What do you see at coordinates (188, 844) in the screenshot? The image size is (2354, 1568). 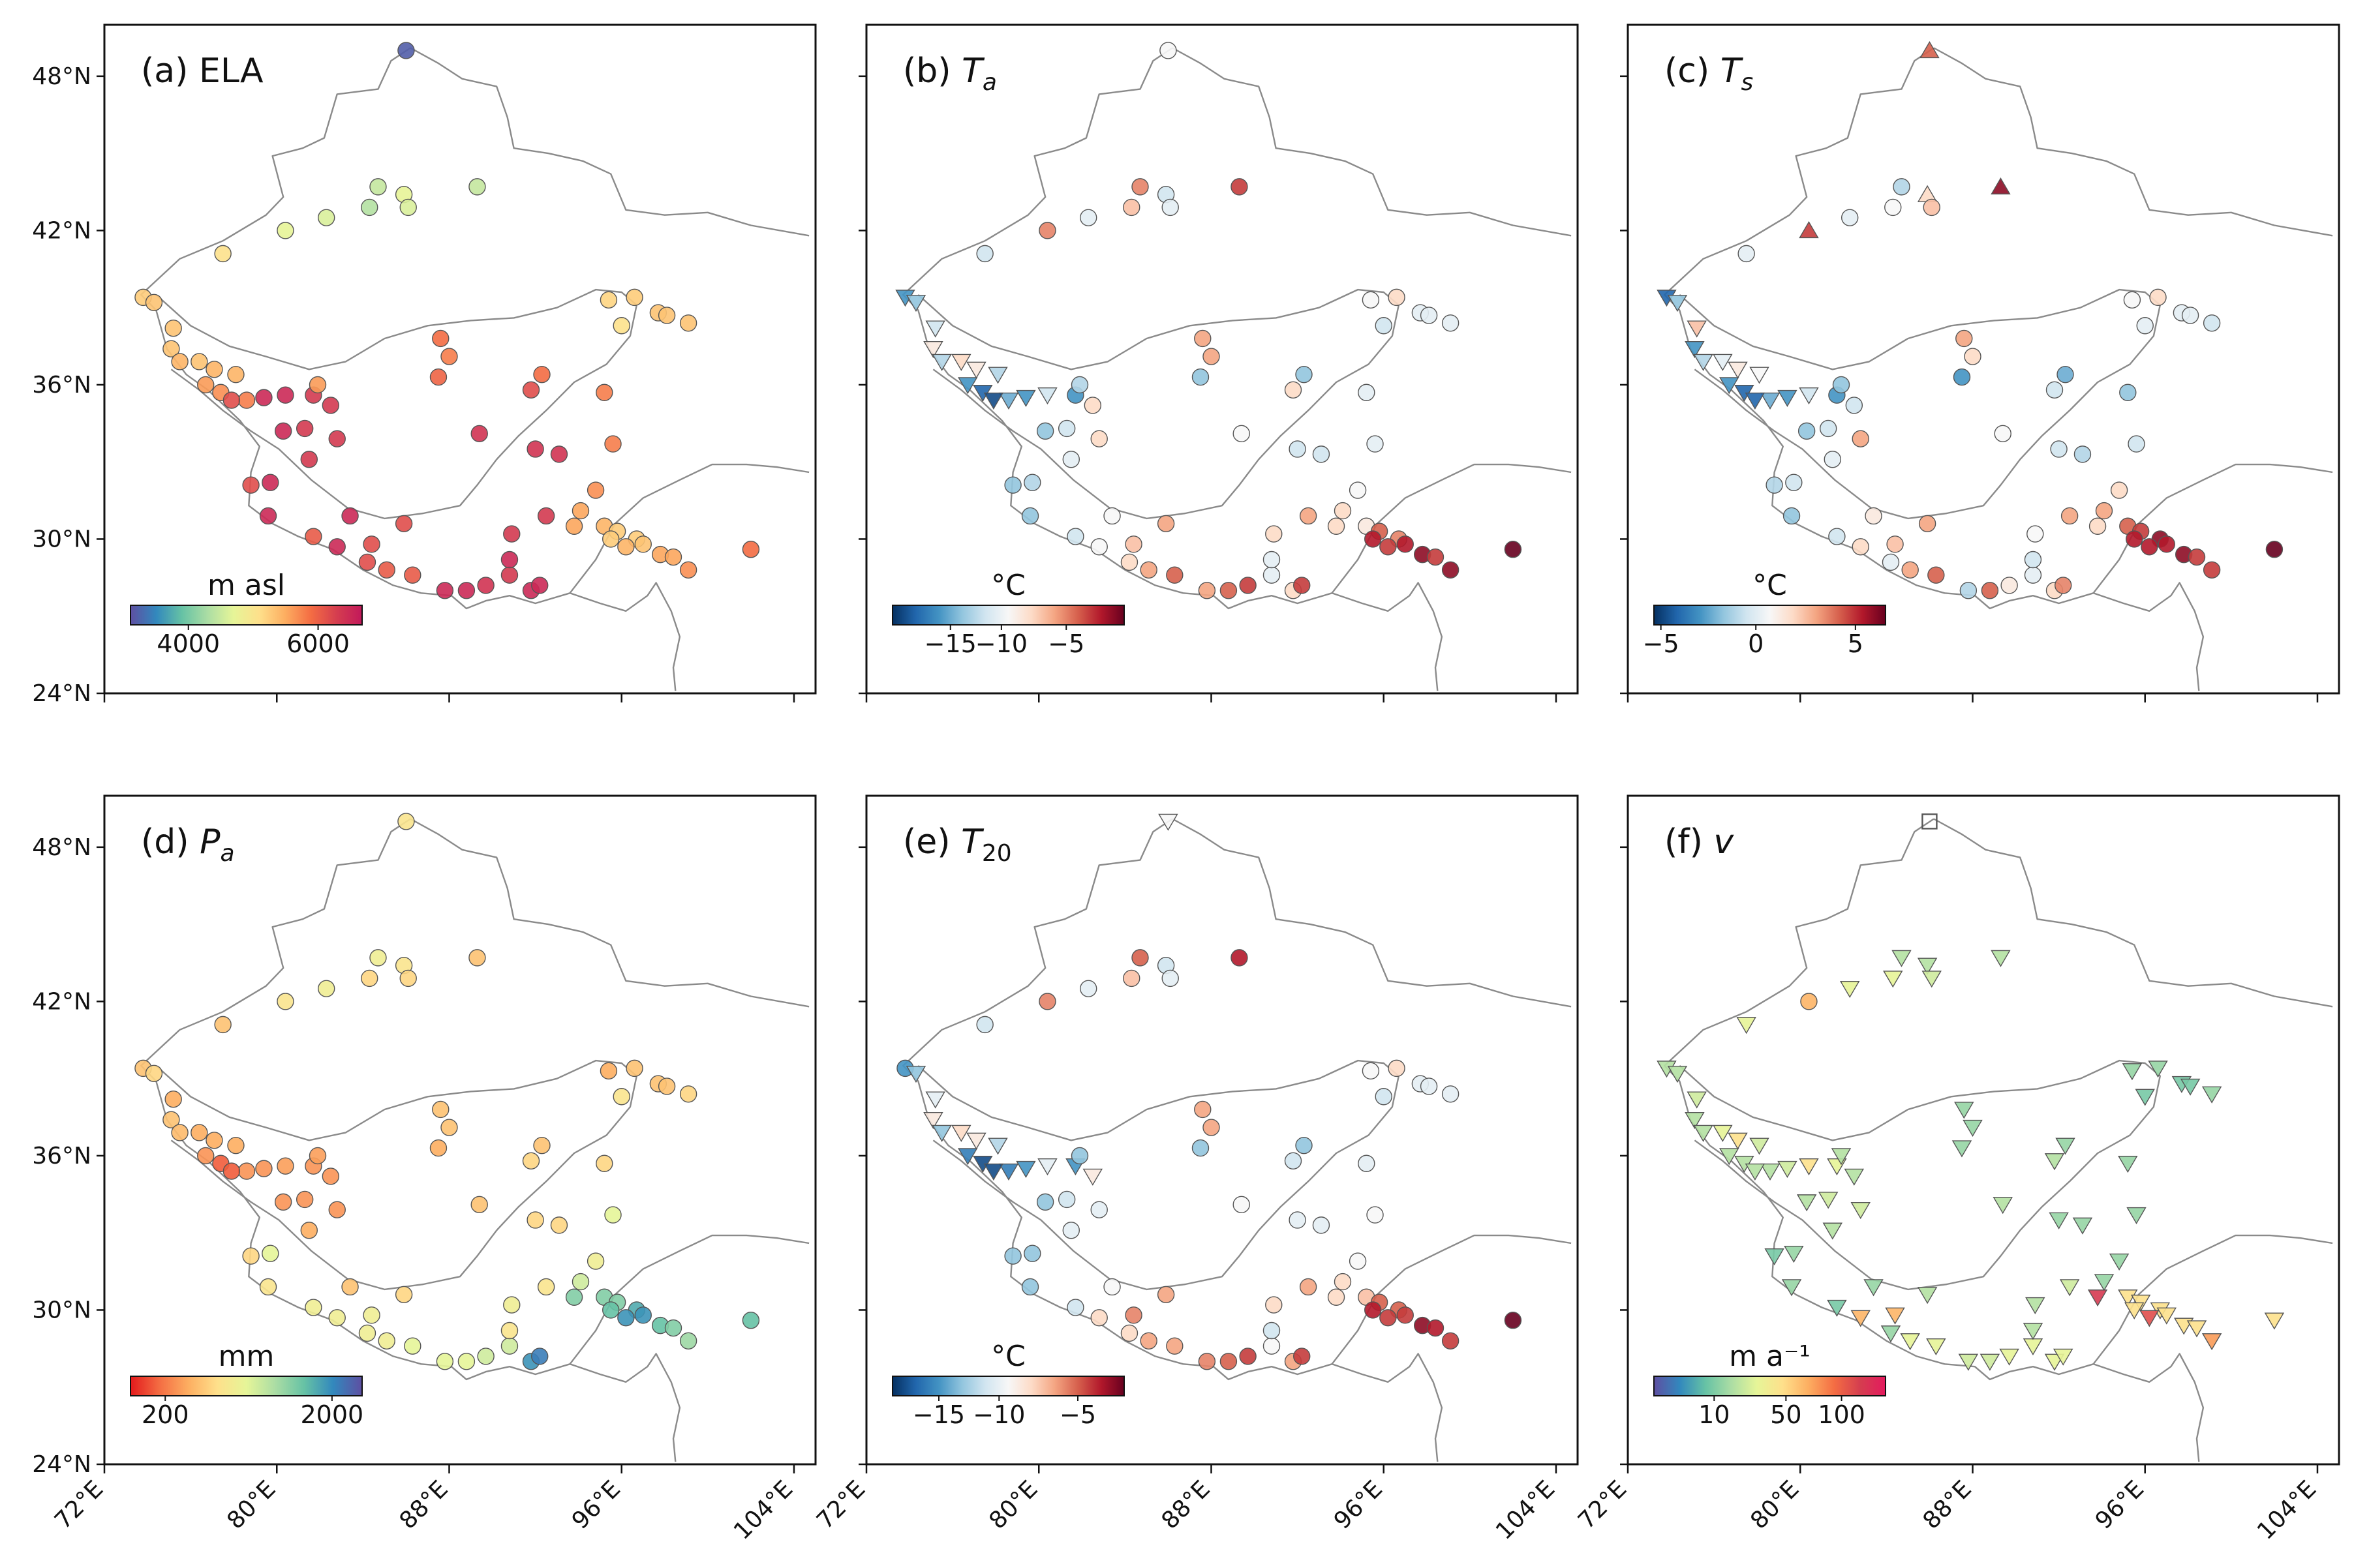 I see `panel-title: (d) Pa` at bounding box center [188, 844].